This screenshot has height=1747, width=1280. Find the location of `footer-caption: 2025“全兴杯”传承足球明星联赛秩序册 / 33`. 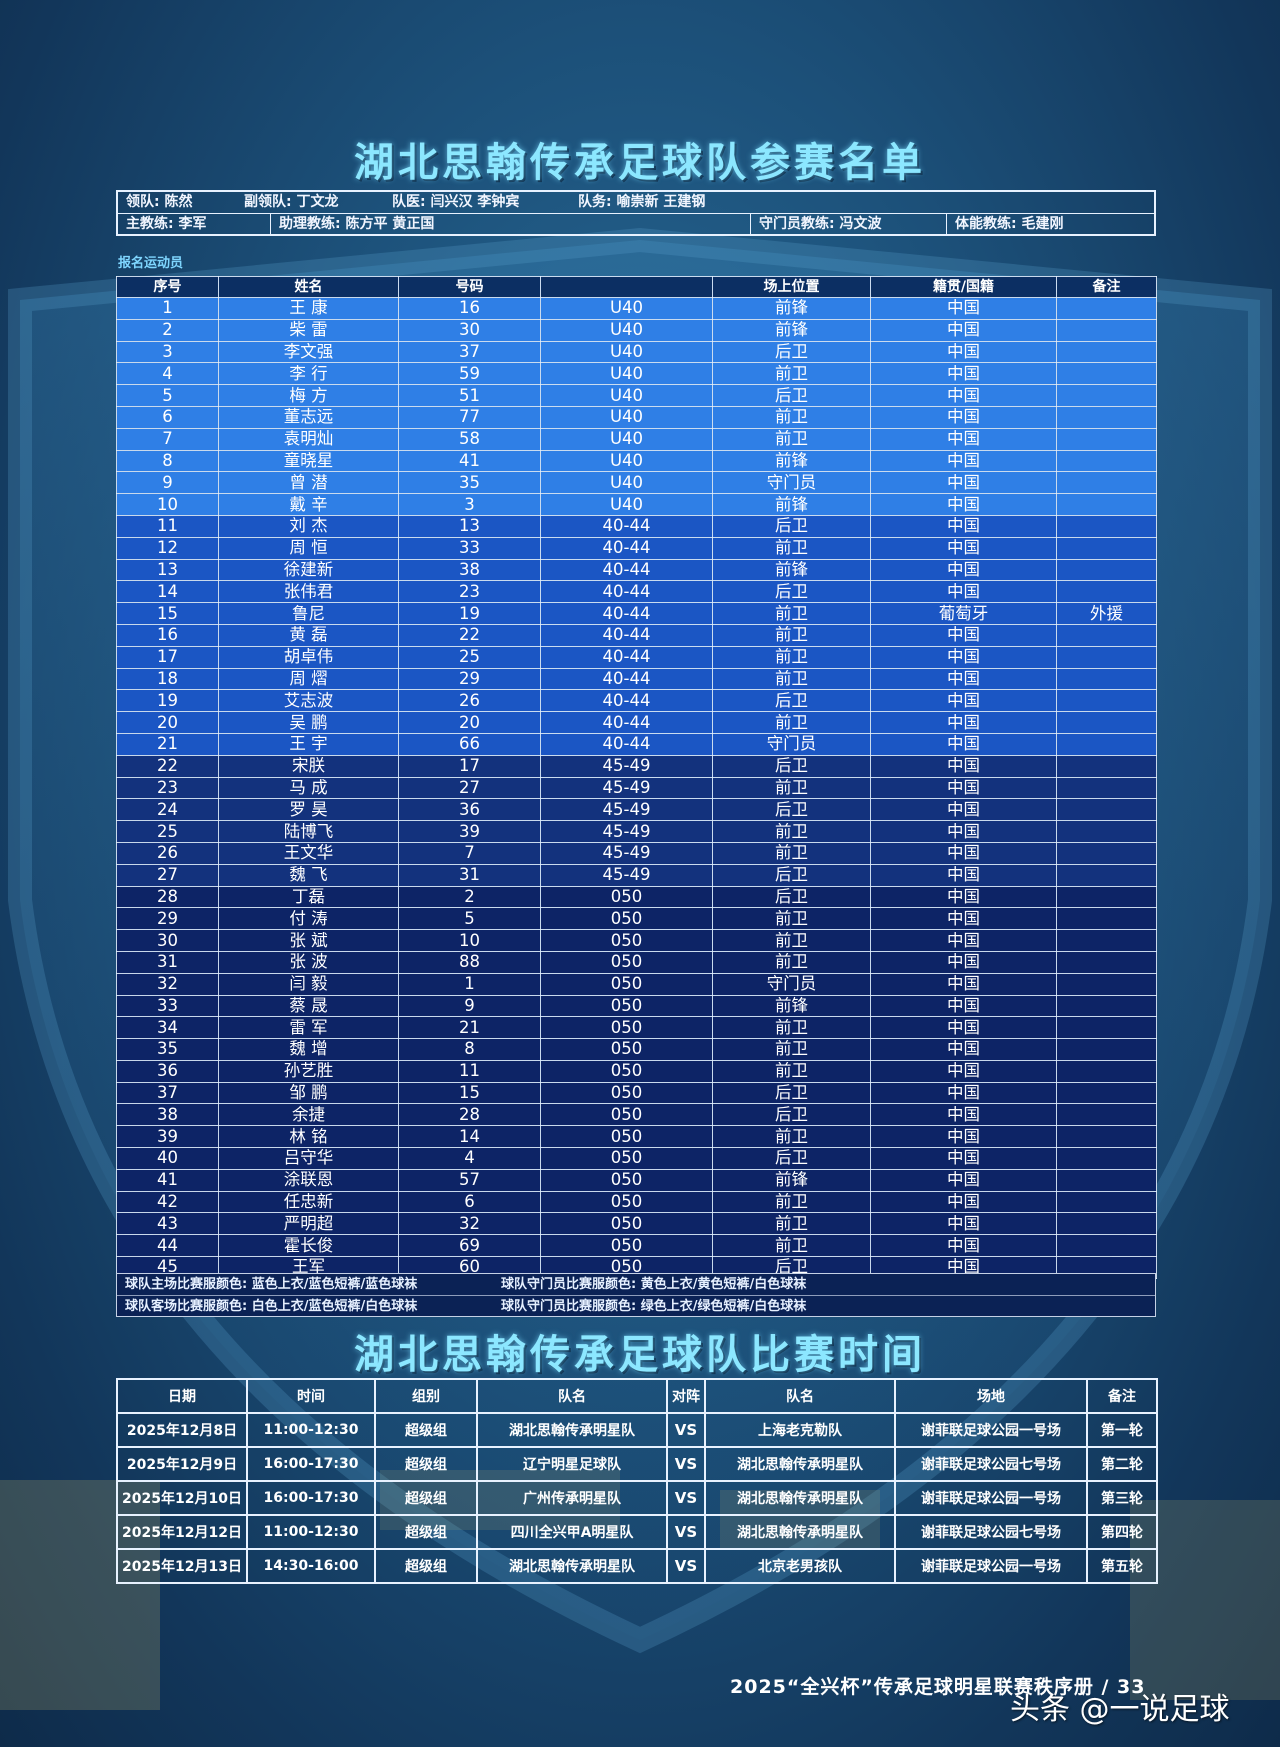

footer-caption: 2025“全兴杯”传承足球明星联赛秩序册 / 33 is located at coordinates (938, 1687).